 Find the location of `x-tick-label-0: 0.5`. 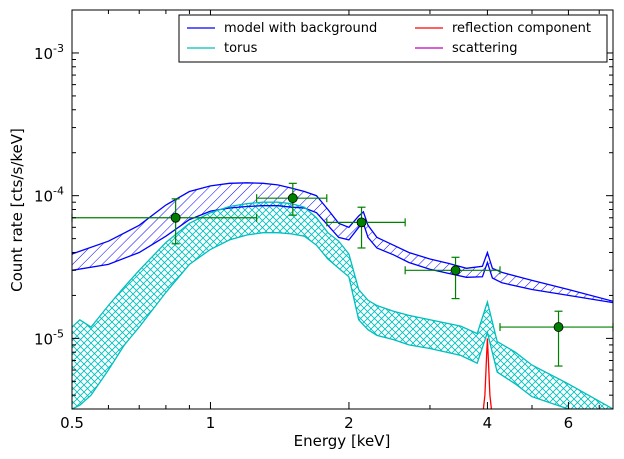

x-tick-label-0: 0.5 is located at coordinates (72, 423).